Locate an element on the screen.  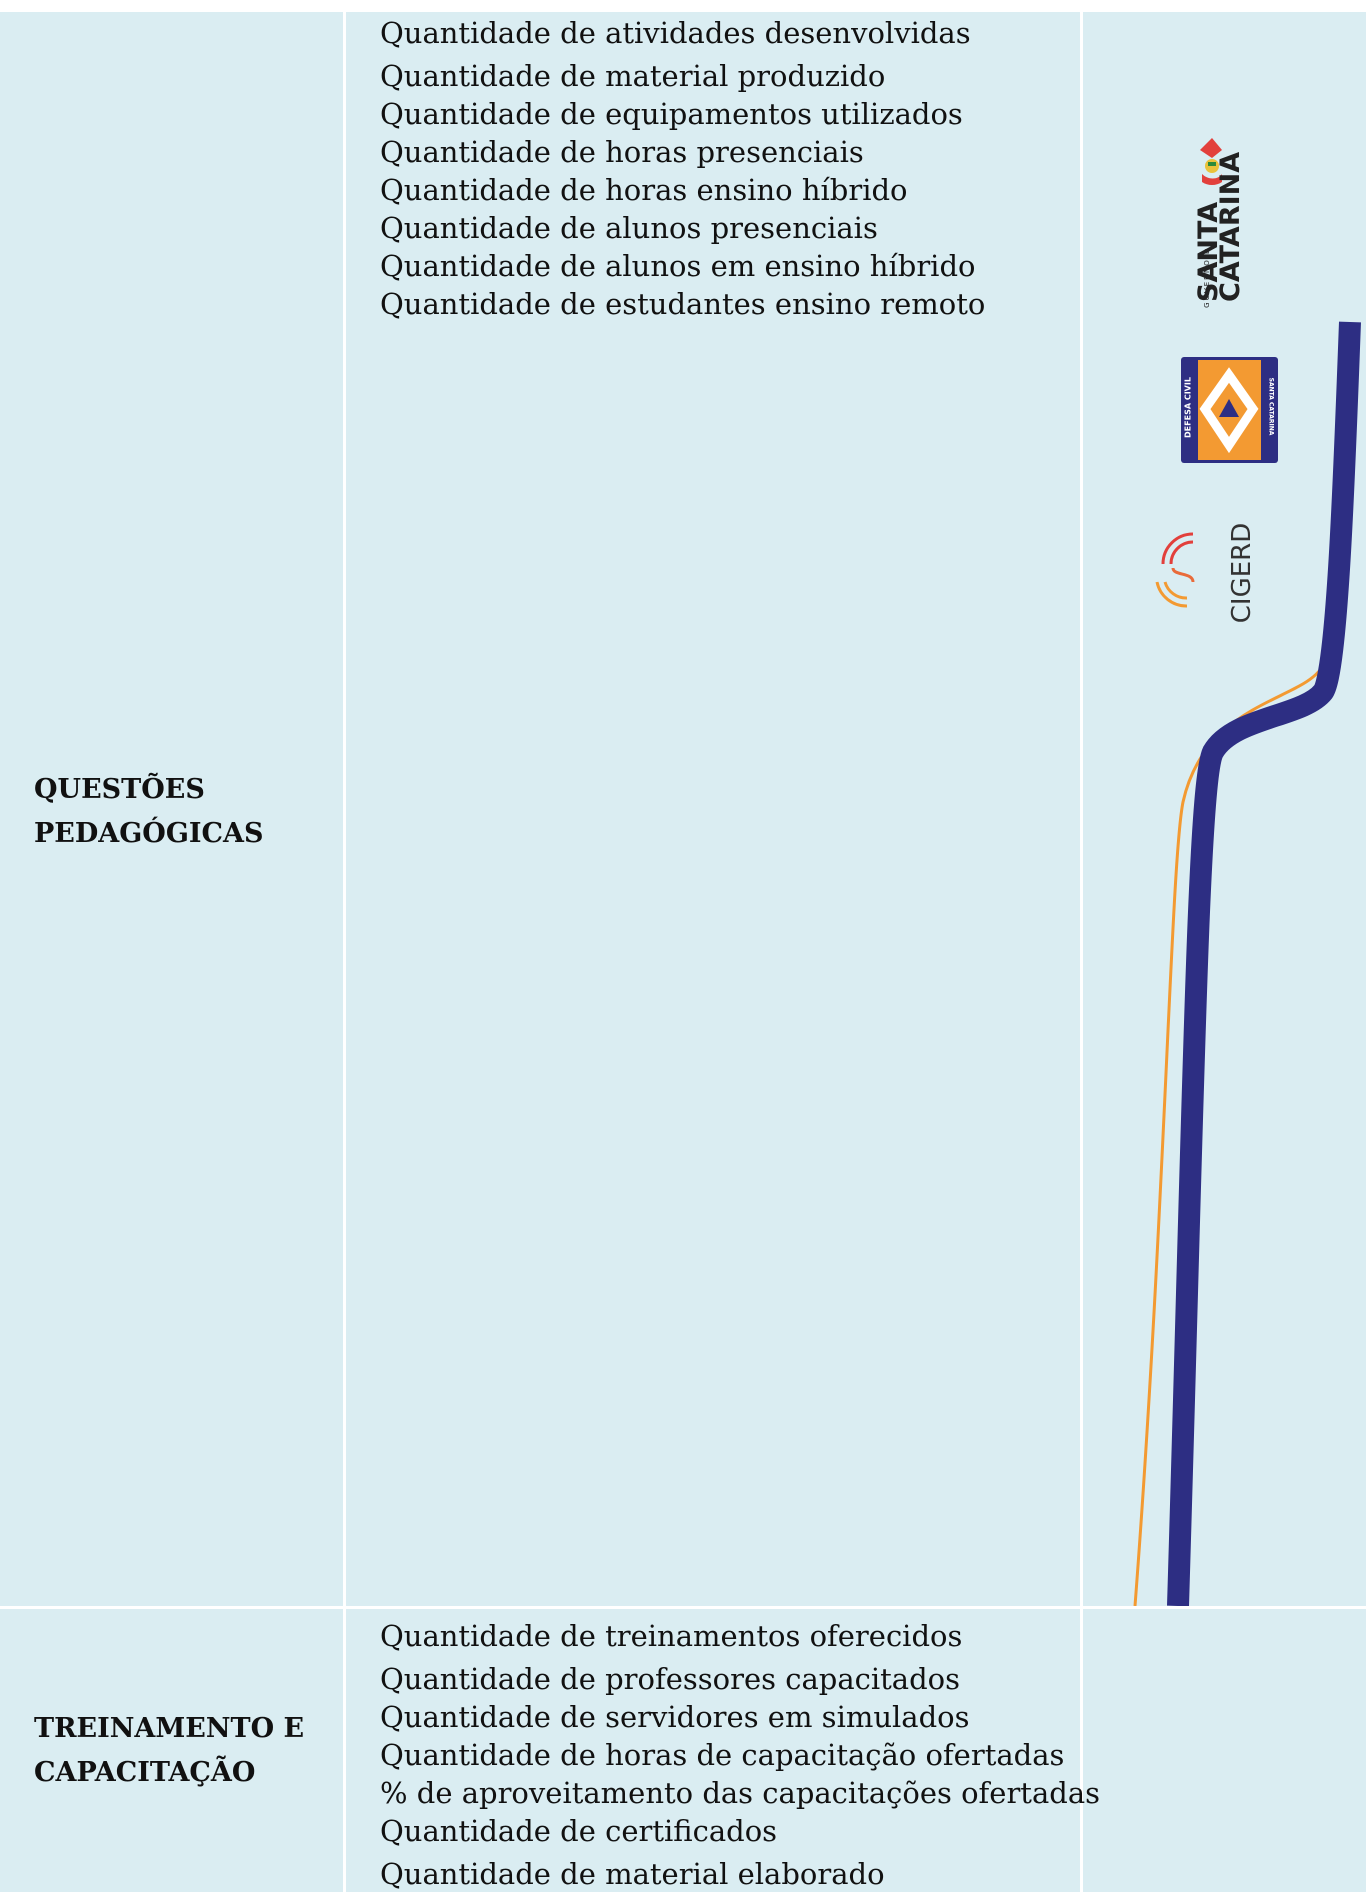
indicator-item: Quantidade de material produzido is located at coordinates (633, 76).